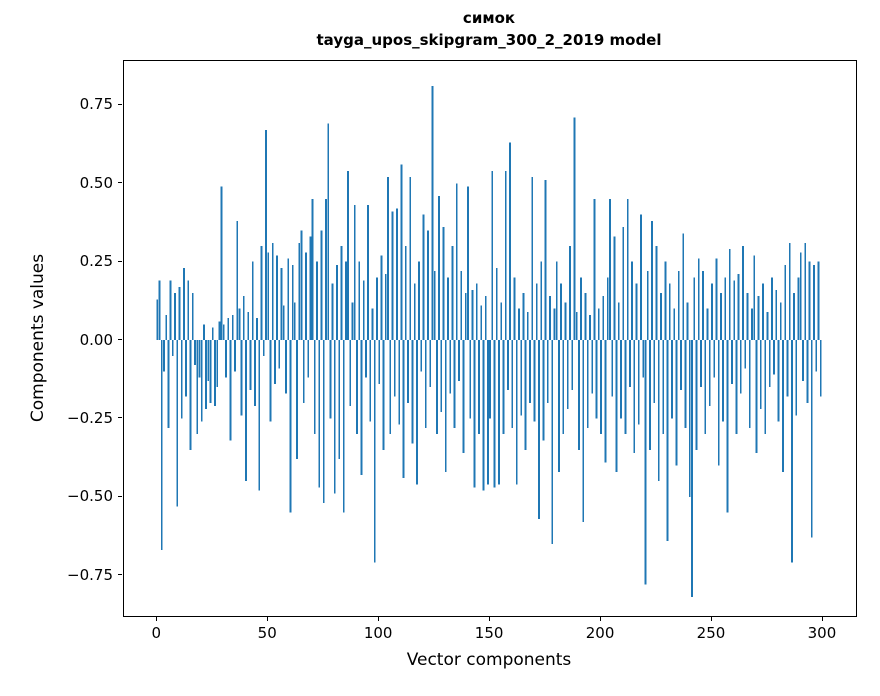 This screenshot has height=696, width=880. Describe the element at coordinates (822, 633) in the screenshot. I see `x-tick-label: 300` at that location.